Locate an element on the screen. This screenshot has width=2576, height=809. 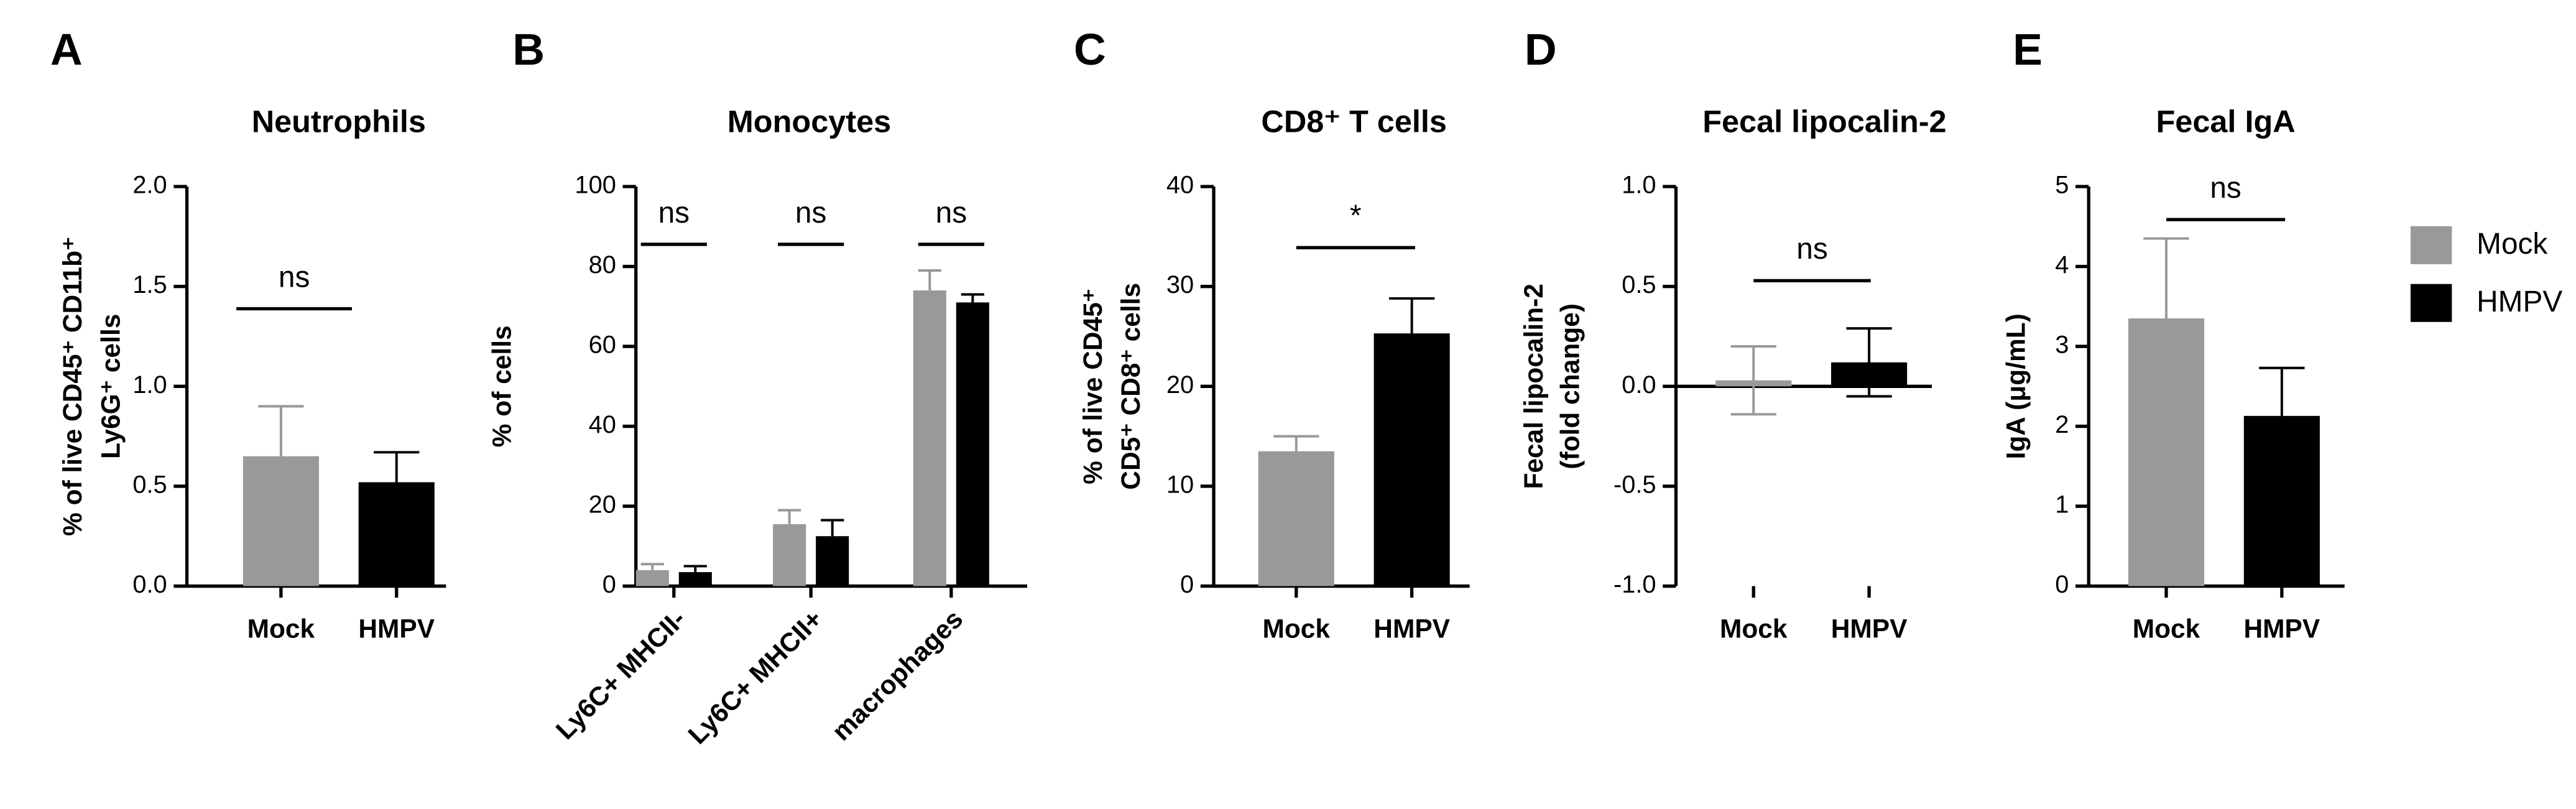
y-axis-label: CD5⁺ CD8⁺ cells is located at coordinates (1131, 387).